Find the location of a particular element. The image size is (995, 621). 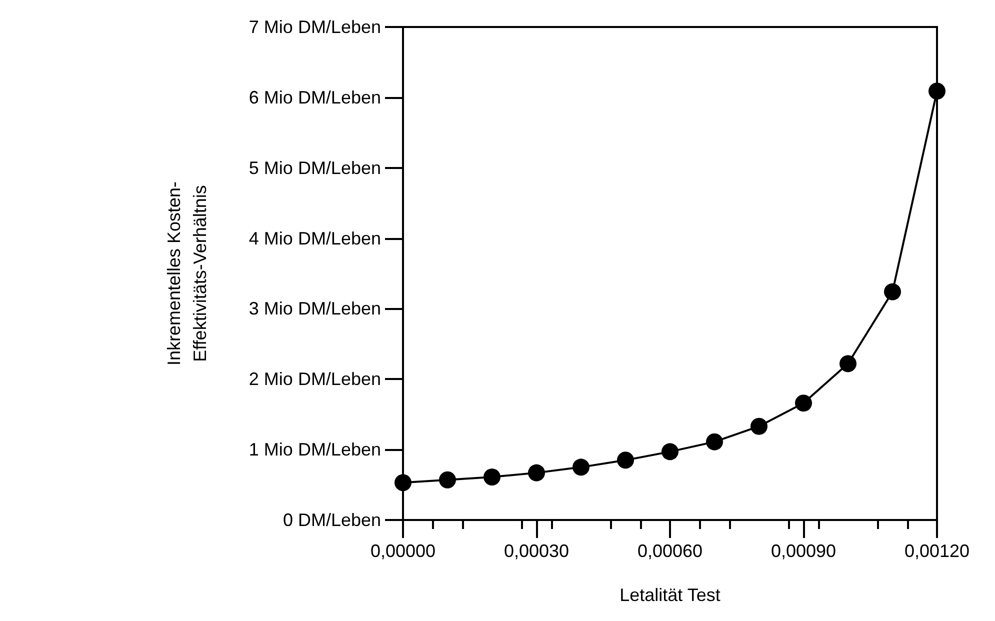

x-tick-label: 0,00060 is located at coordinates (670, 551).